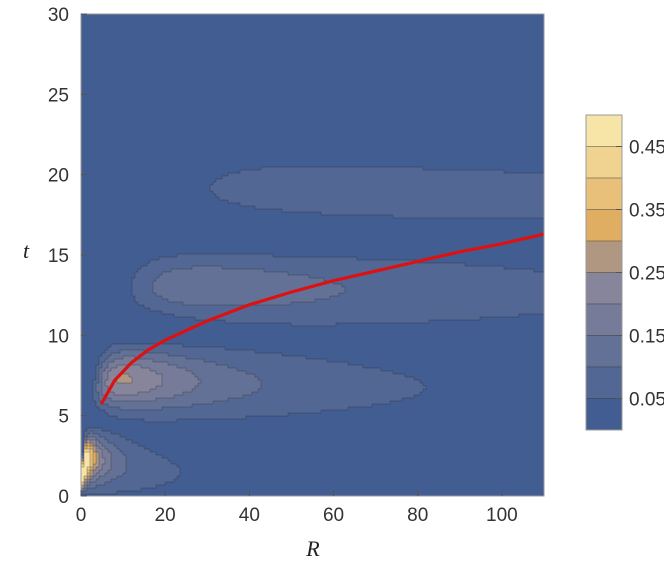  What do you see at coordinates (417, 515) in the screenshot?
I see `x-tick-label: 80` at bounding box center [417, 515].